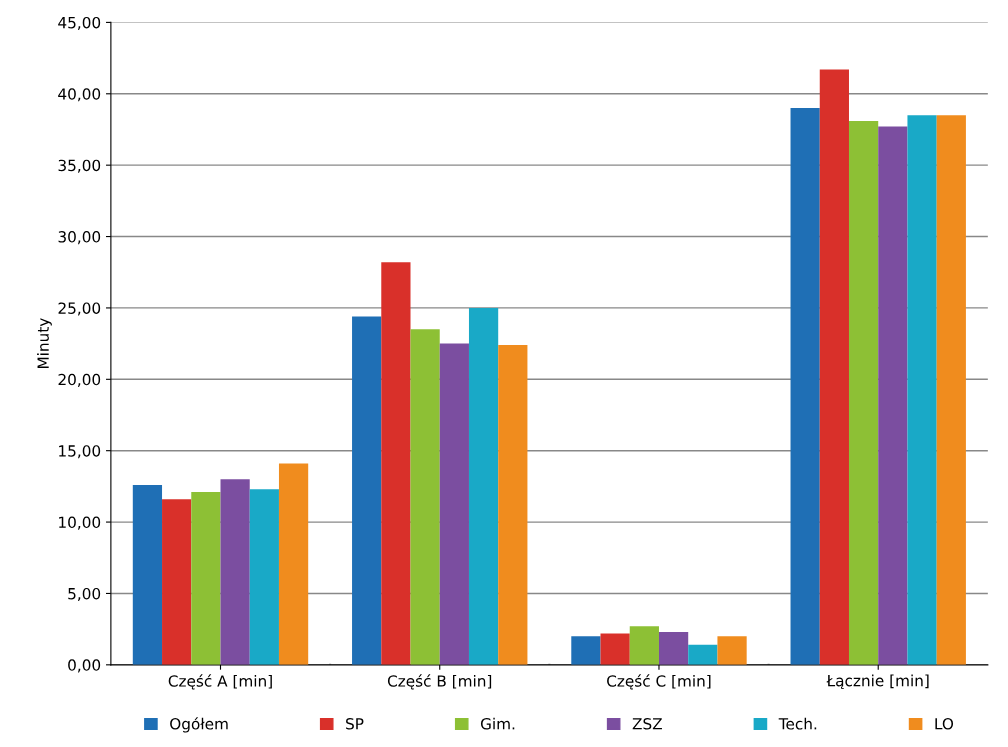 Image resolution: width=1008 pixels, height=747 pixels. Describe the element at coordinates (877, 682) in the screenshot. I see `x-tick-label: Łącznie [min]` at that location.